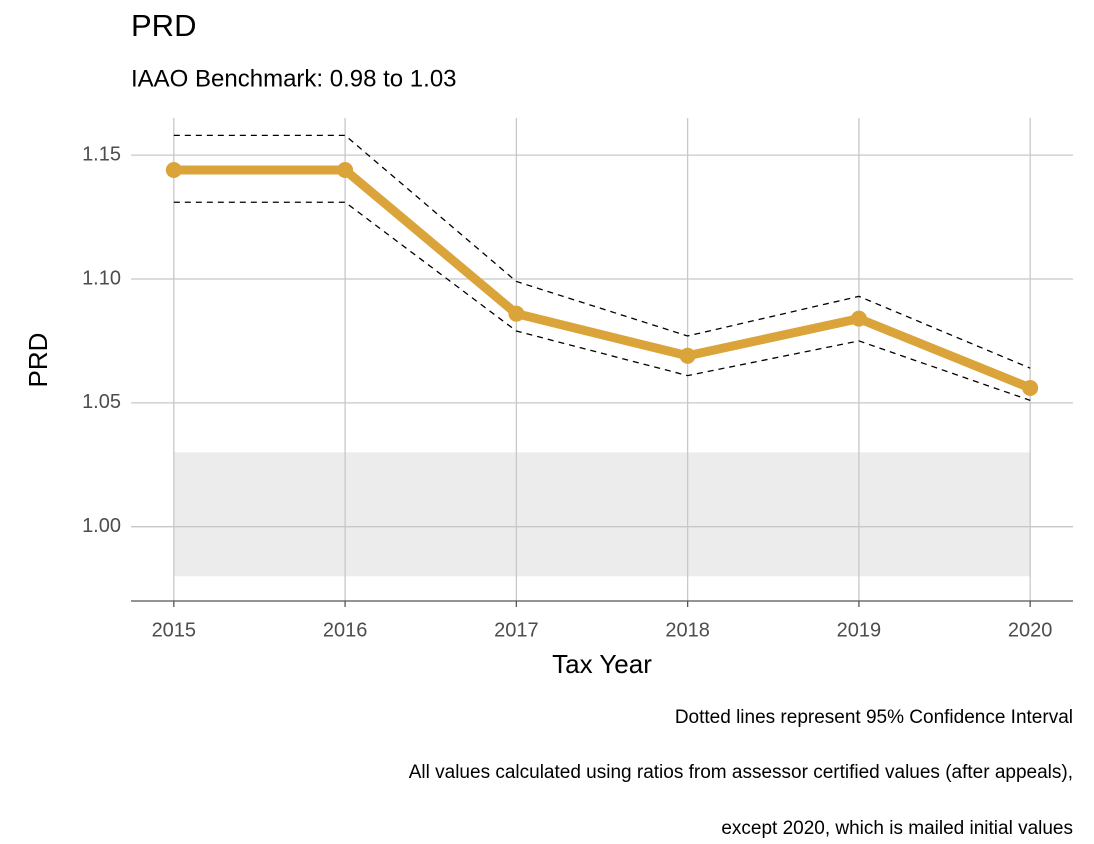  Describe the element at coordinates (1030, 630) in the screenshot. I see `x-tick-label: 2020` at that location.